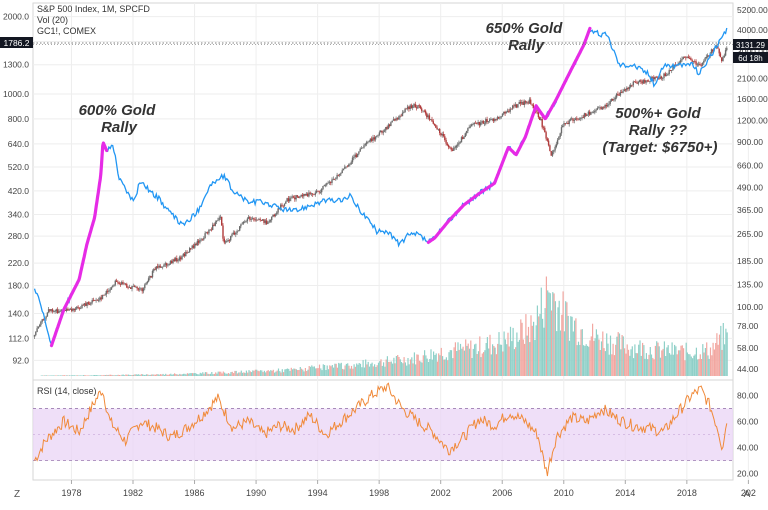 Image resolution: width=768 pixels, height=510 pixels. I want to click on right-tick-label: 44.00, so click(748, 369).